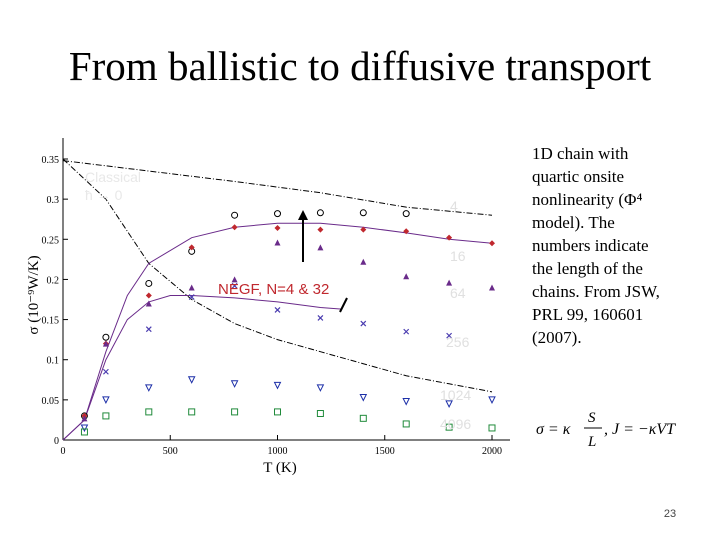 The image size is (720, 540). Describe the element at coordinates (385, 451) in the screenshot. I see `x-tick-label: 1500` at that location.